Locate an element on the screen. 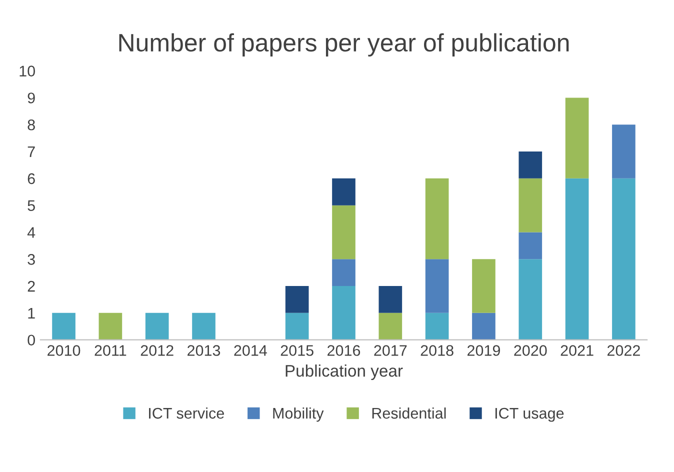 This screenshot has height=472, width=674. x-tick-label: 2019 is located at coordinates (484, 350).